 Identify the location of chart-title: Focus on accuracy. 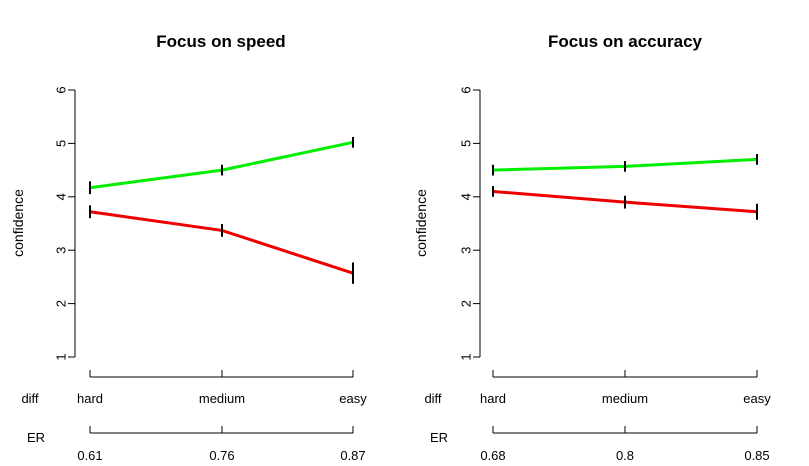
(625, 41).